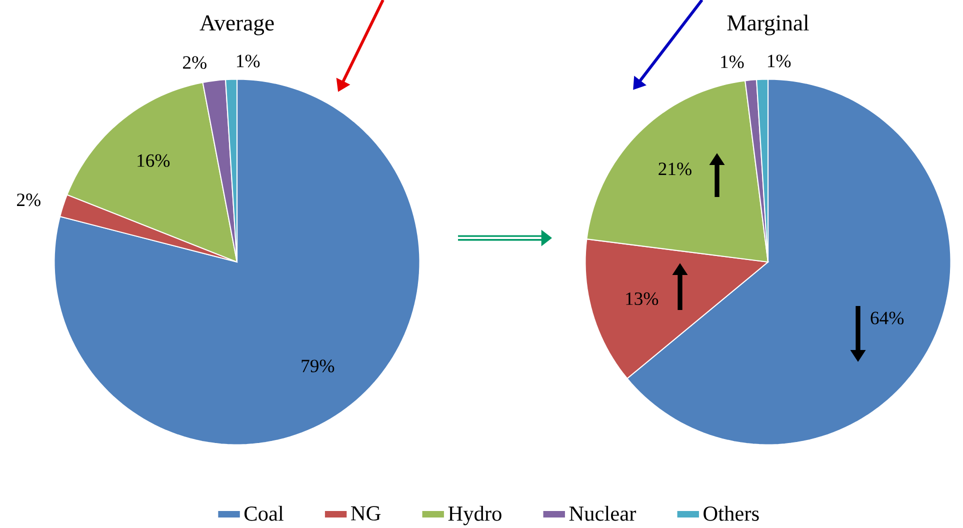 The image size is (963, 528). What do you see at coordinates (731, 513) in the screenshot?
I see `legend-label: Others` at bounding box center [731, 513].